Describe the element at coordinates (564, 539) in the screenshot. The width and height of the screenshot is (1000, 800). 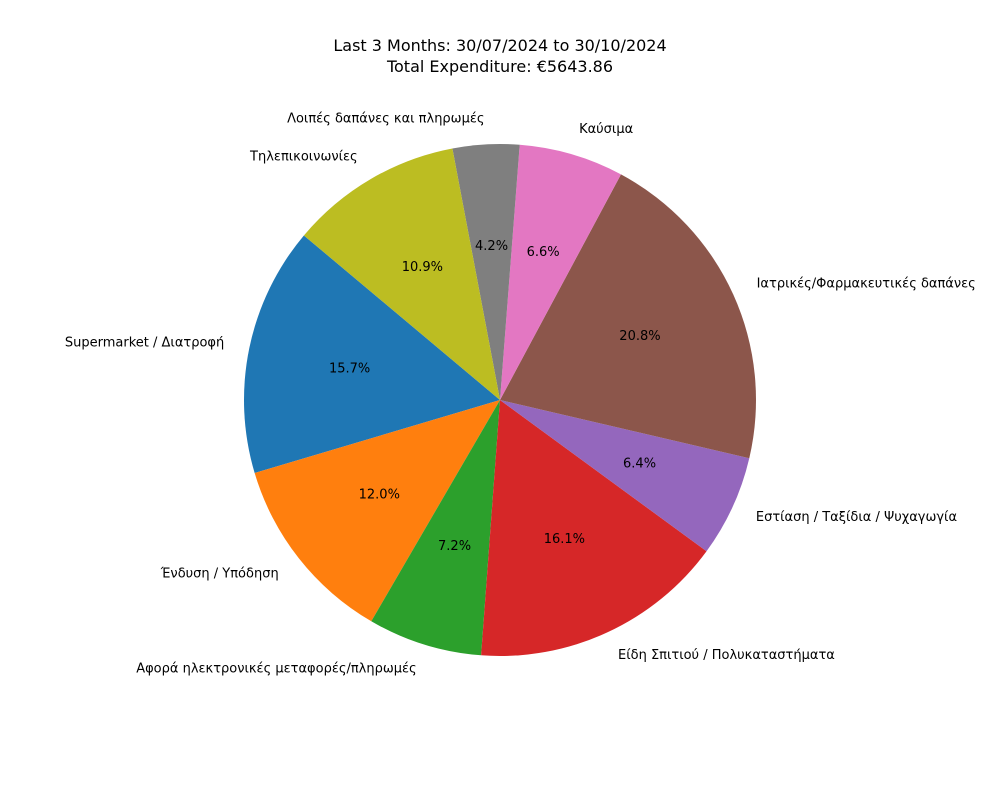
I see `slice-percent-label: 16.1%` at that location.